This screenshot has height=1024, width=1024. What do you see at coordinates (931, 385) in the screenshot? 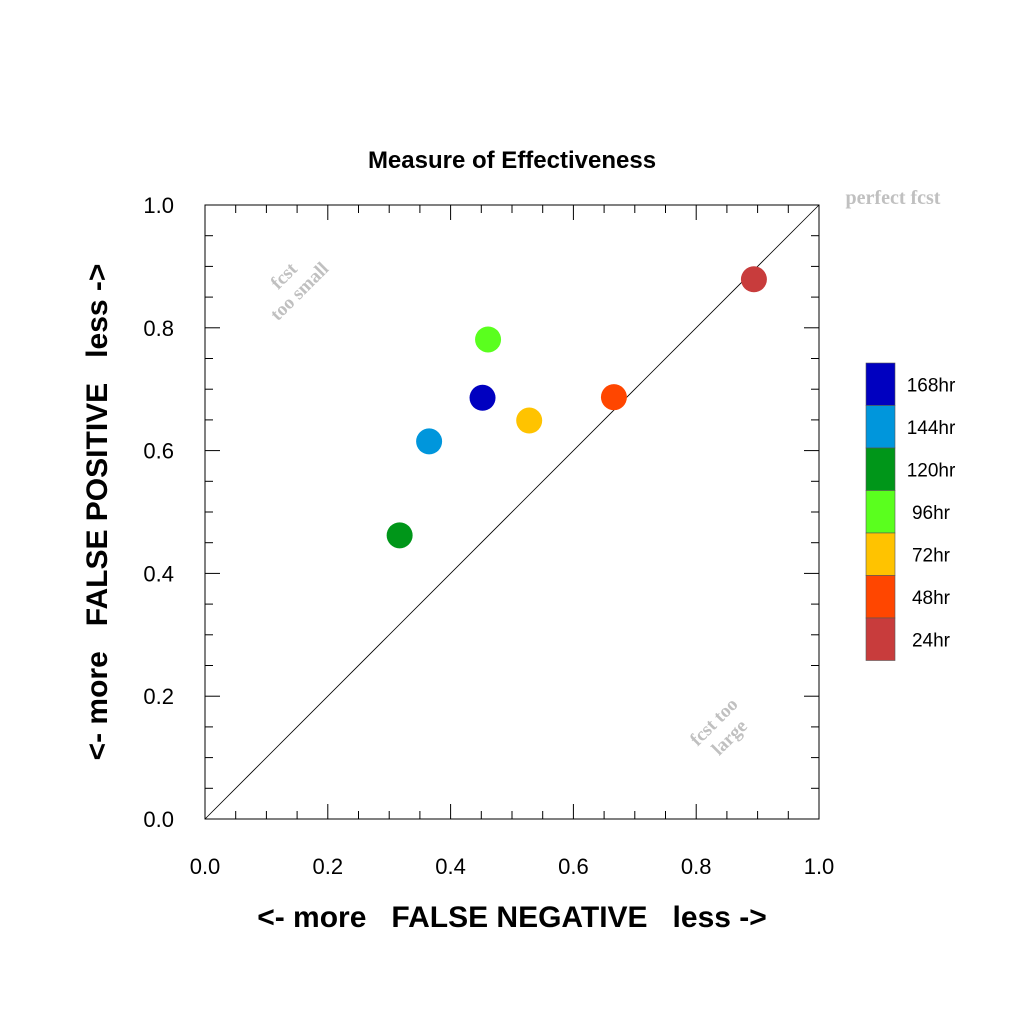
I see `legend-label-168hr: 168hr` at bounding box center [931, 385].